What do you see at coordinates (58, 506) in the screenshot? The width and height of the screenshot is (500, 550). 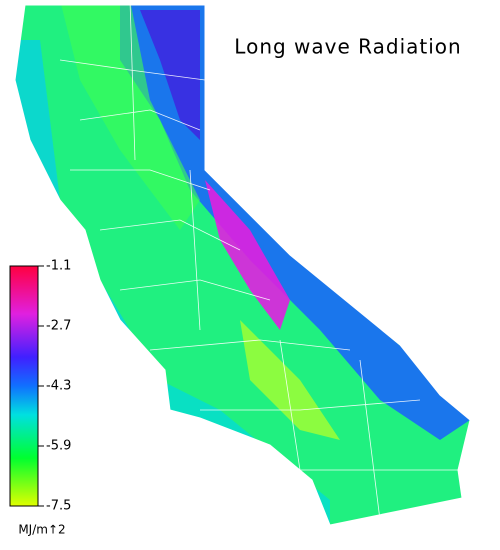 I see `colorbar-tick-label: -7.5` at bounding box center [58, 506].